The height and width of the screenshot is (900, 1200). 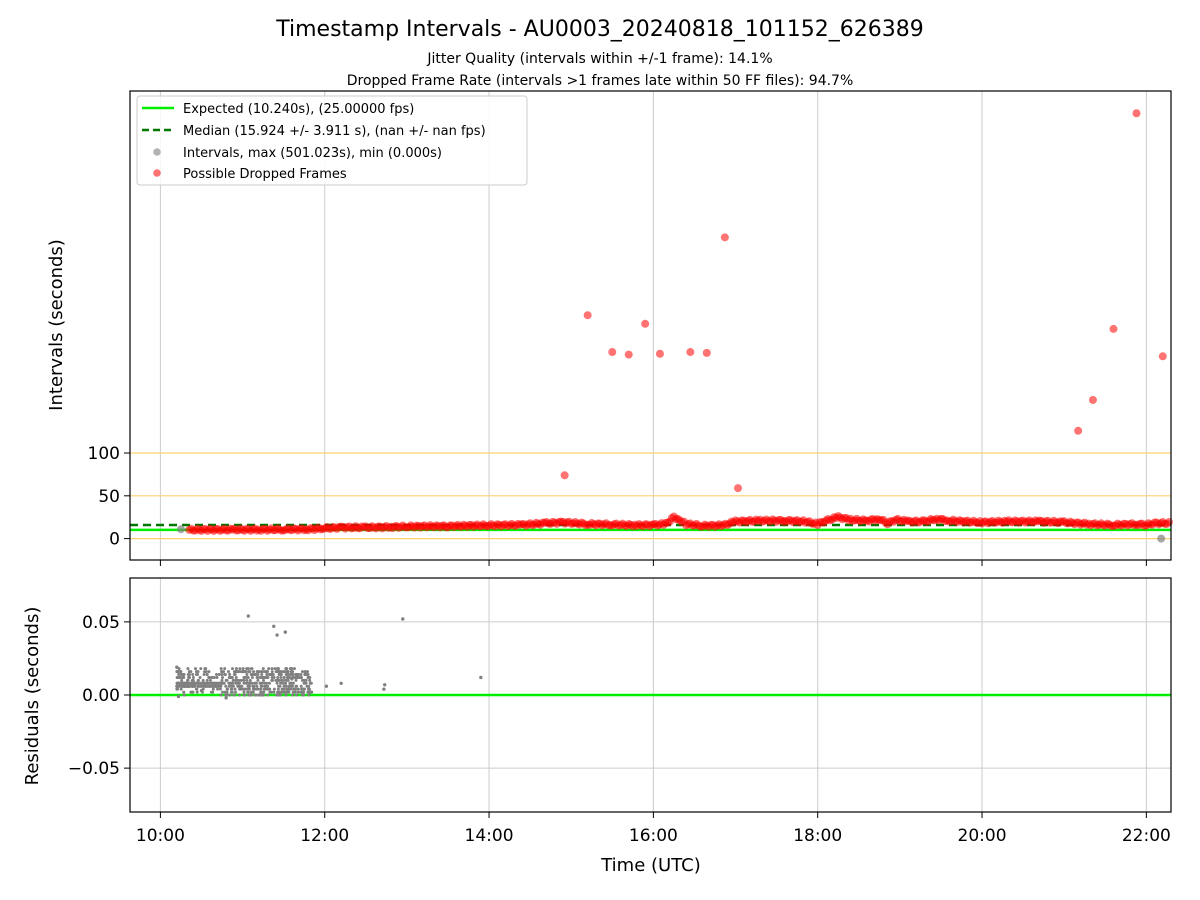 What do you see at coordinates (101, 696) in the screenshot?
I see `bottom-y-tick-label: 0.00` at bounding box center [101, 696].